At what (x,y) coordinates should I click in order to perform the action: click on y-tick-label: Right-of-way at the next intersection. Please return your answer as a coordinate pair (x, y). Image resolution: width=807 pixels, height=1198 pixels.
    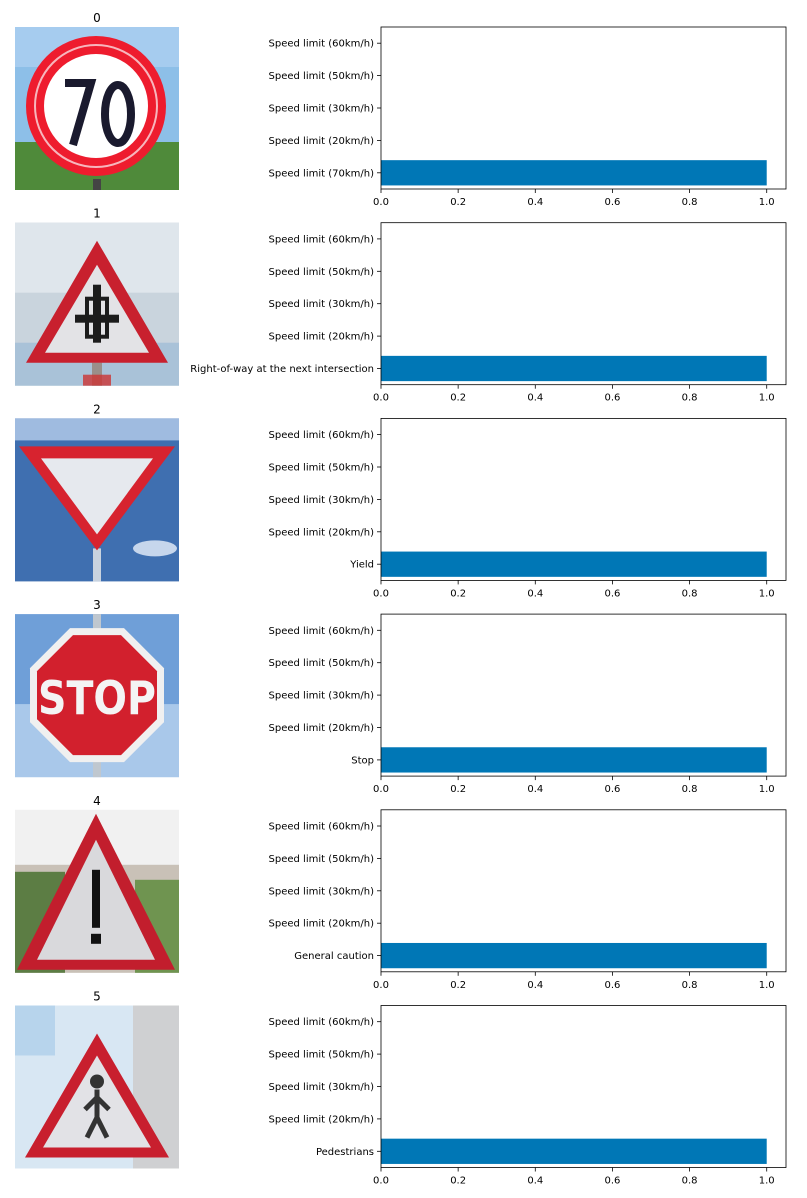
    Looking at the image, I should click on (282, 369).